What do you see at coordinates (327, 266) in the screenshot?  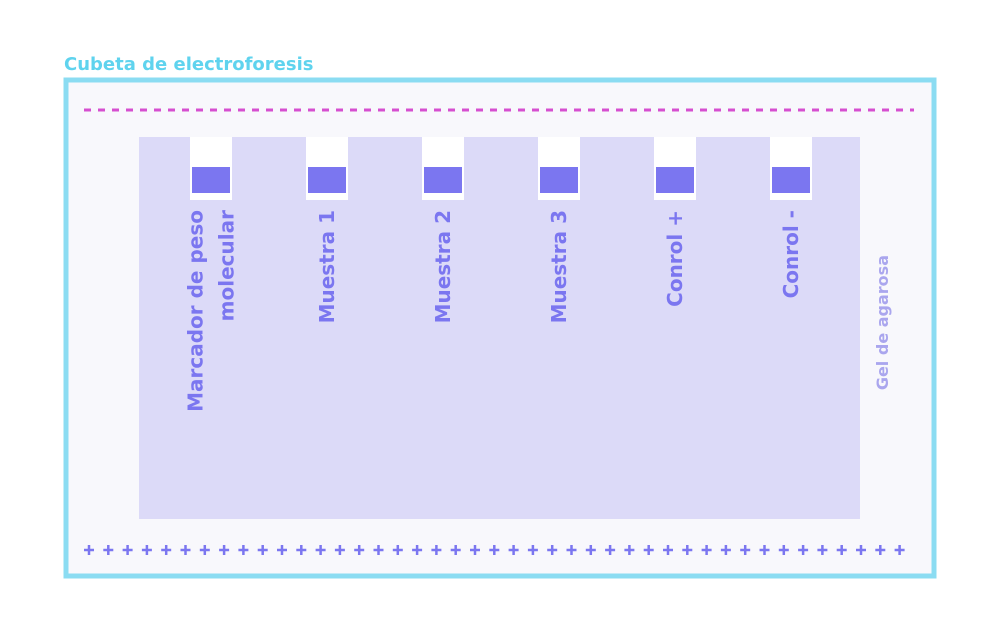 I see `lane-label: Muestra 1` at bounding box center [327, 266].